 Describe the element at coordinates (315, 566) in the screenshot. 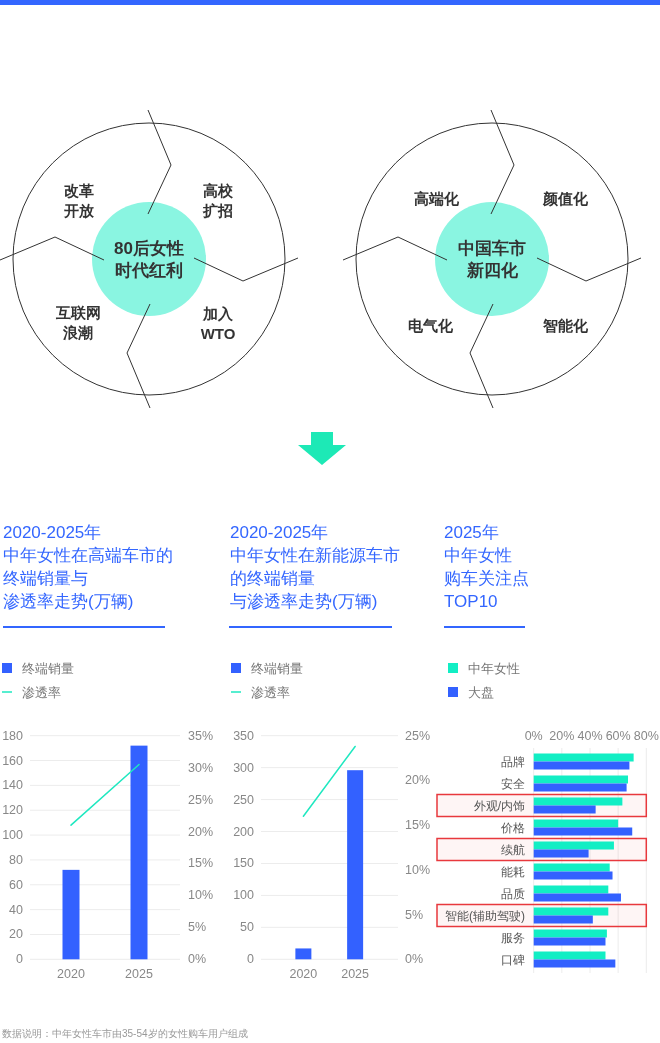

I see `title: 2020-2025年中年女性在新能源车市的终端销量与渗透率走势(万辆)` at that location.